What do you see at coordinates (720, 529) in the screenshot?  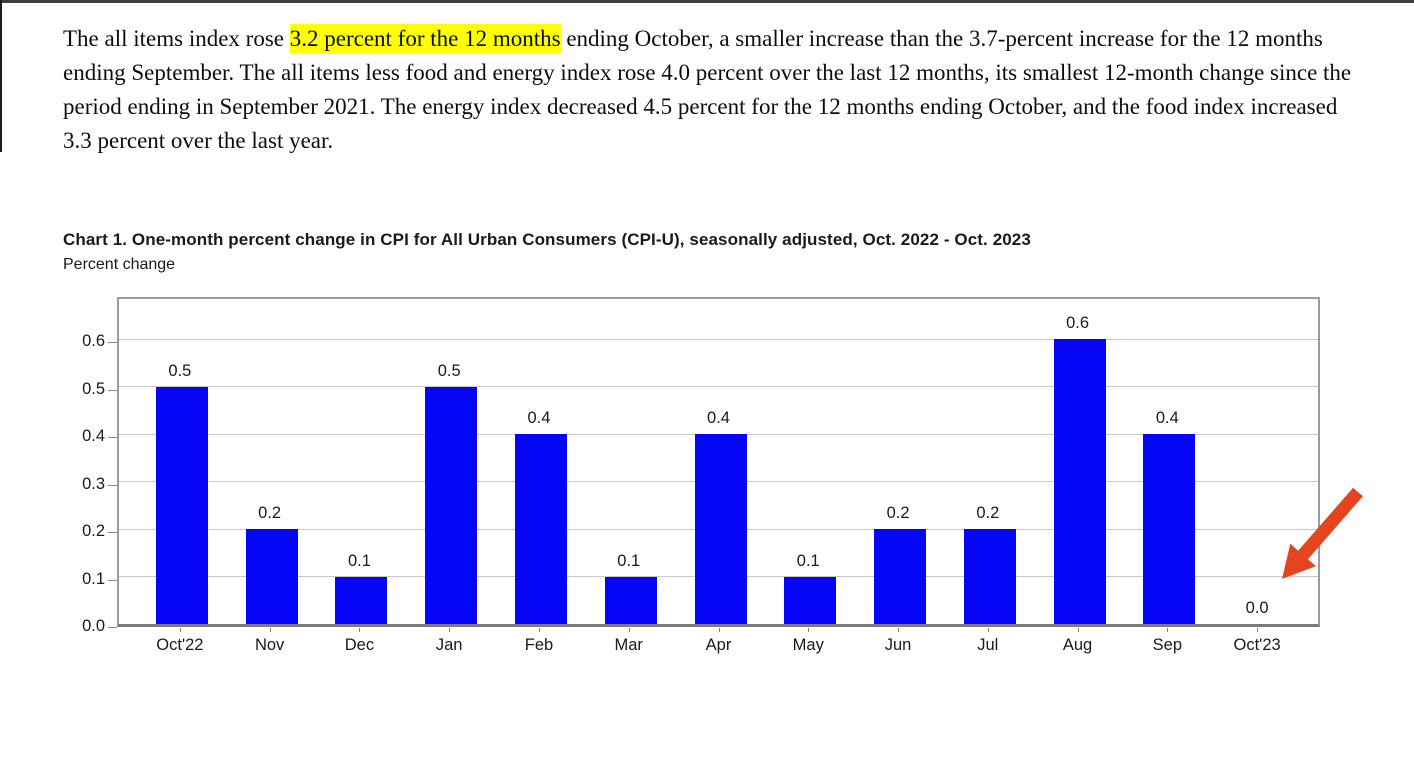 I see `chart-bar-apr` at bounding box center [720, 529].